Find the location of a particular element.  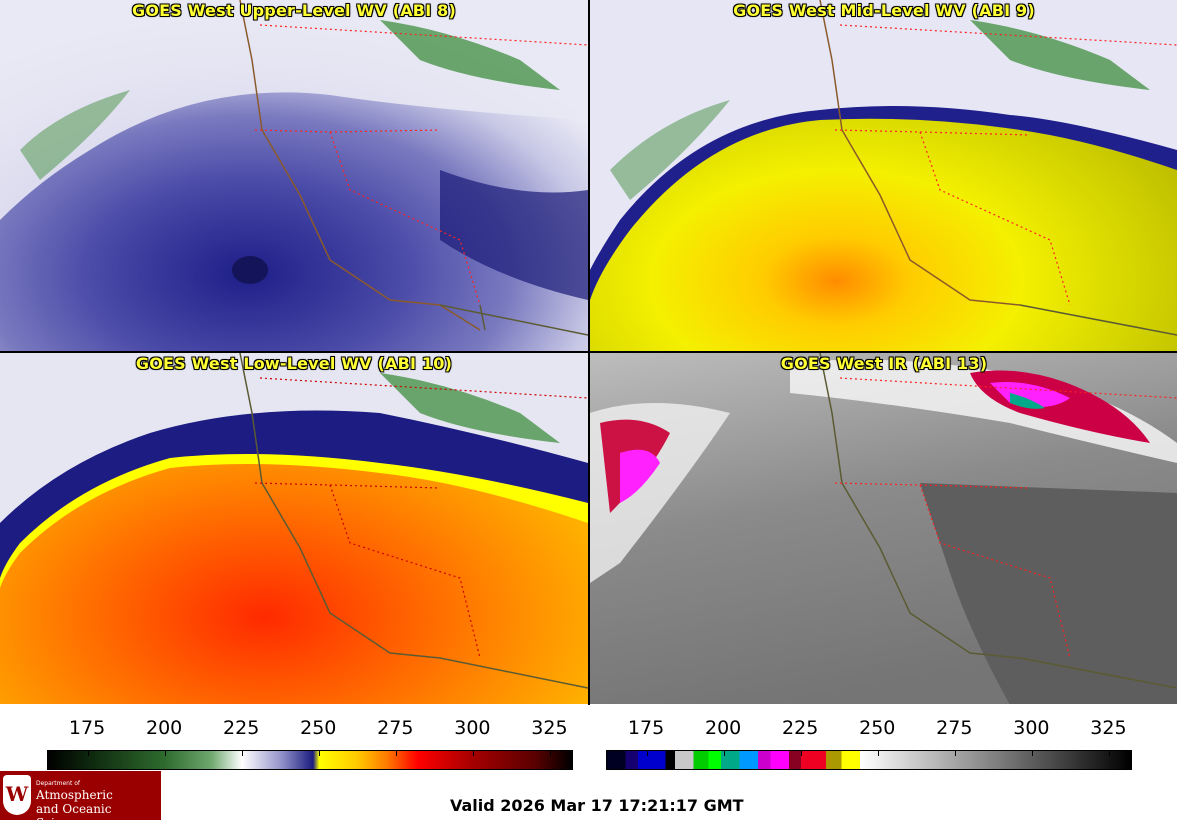

valid-time-label: Valid 2026 Mar 17 17:21:17 GMT is located at coordinates (597, 805).